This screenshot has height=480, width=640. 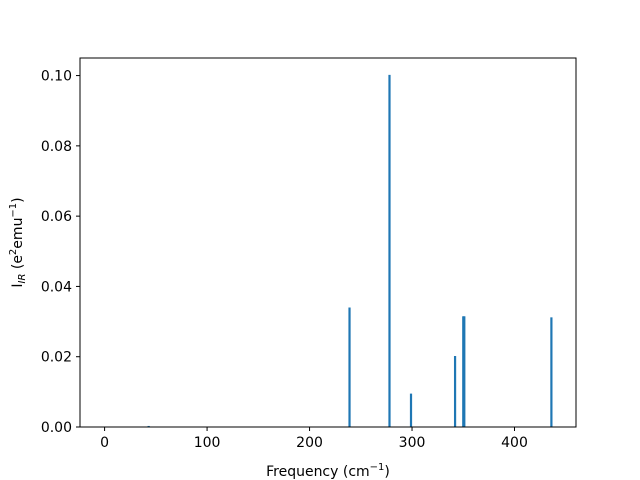 What do you see at coordinates (56, 287) in the screenshot?
I see `y-tick-label: 0.04` at bounding box center [56, 287].